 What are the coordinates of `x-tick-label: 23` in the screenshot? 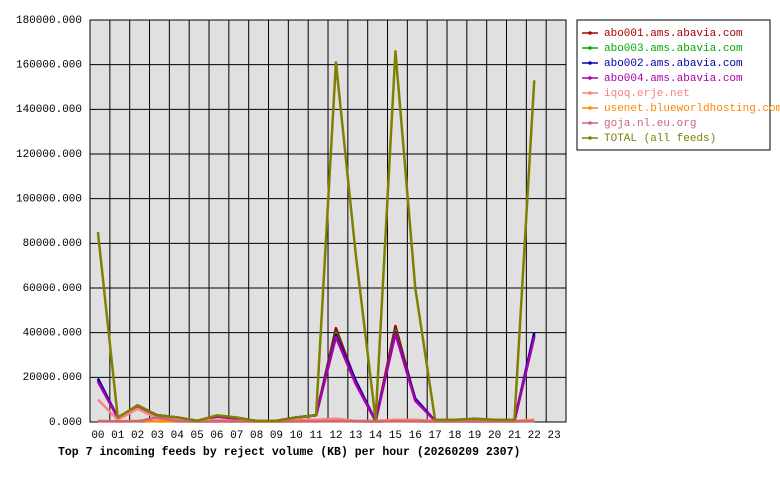 It's located at (553, 436).